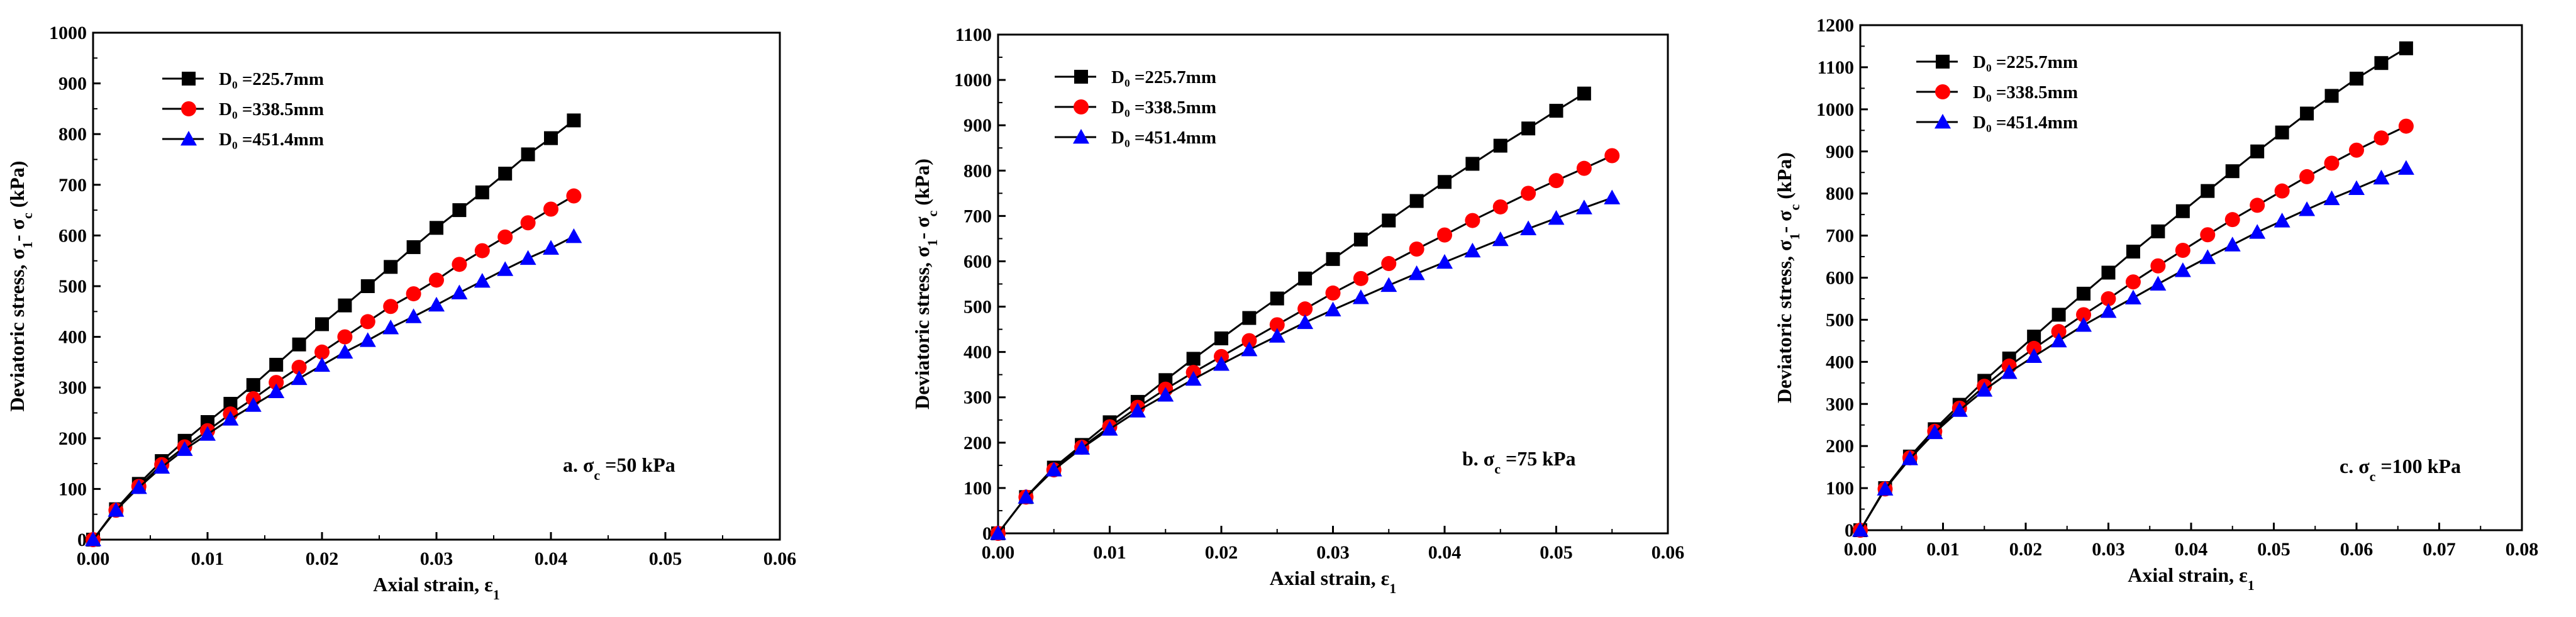 The width and height of the screenshot is (2576, 617). I want to click on y-axis-label: Deviatoric stress, σ1- σc (kPa), so click(925, 283).